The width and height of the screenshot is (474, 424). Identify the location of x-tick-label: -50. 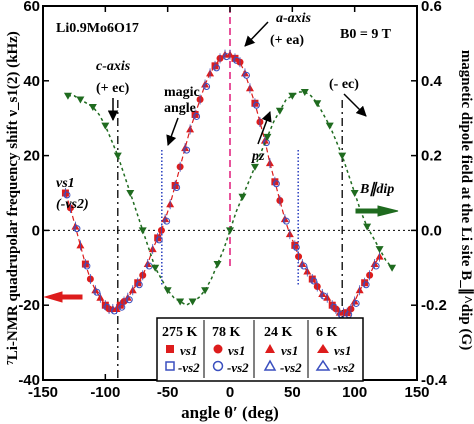
(168, 392).